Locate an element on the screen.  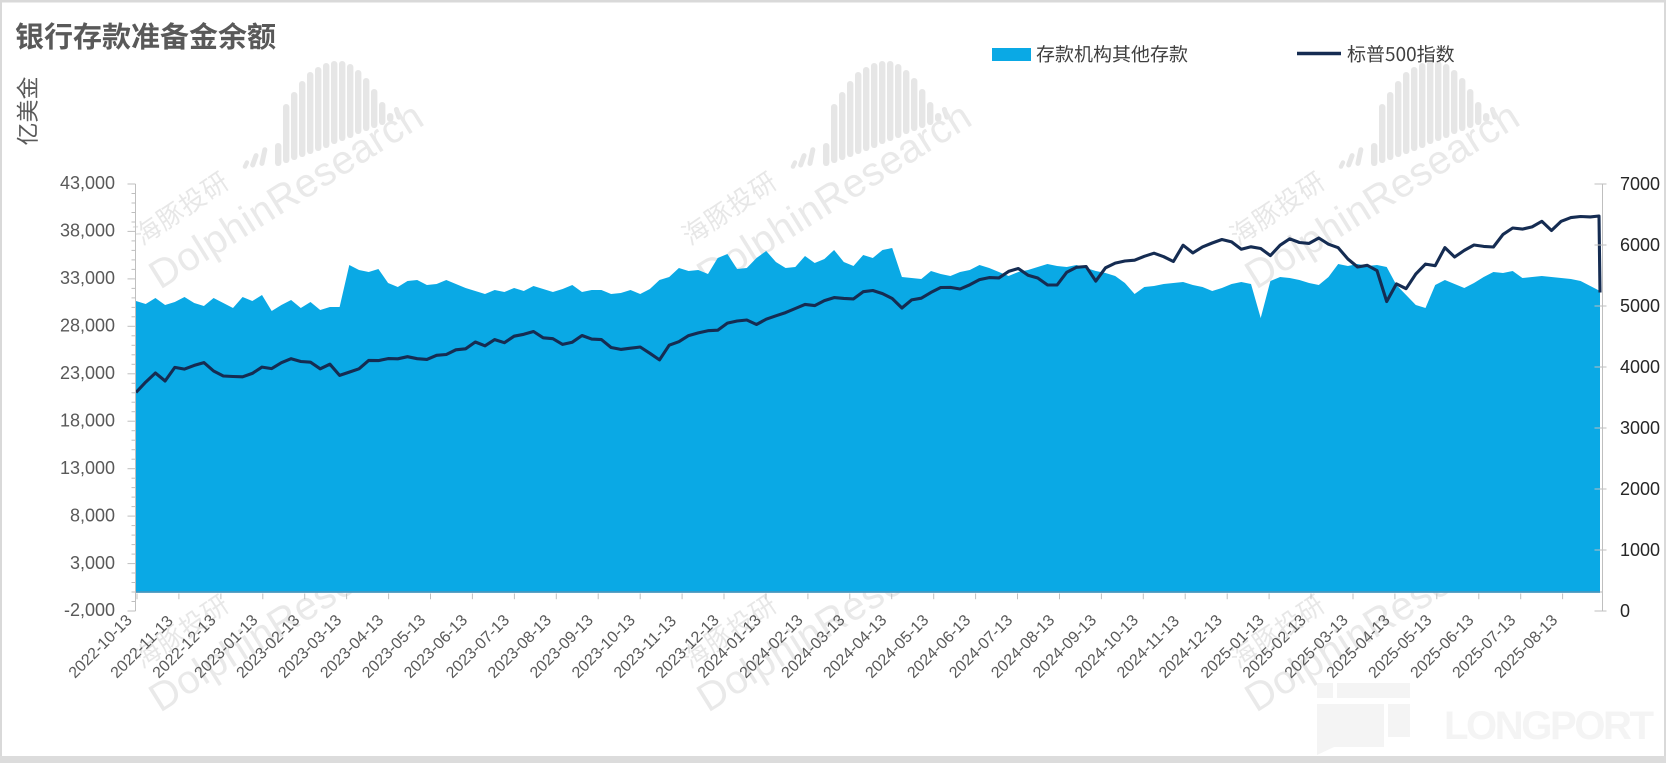
svg-text: 4000 is located at coordinates (1640, 367).